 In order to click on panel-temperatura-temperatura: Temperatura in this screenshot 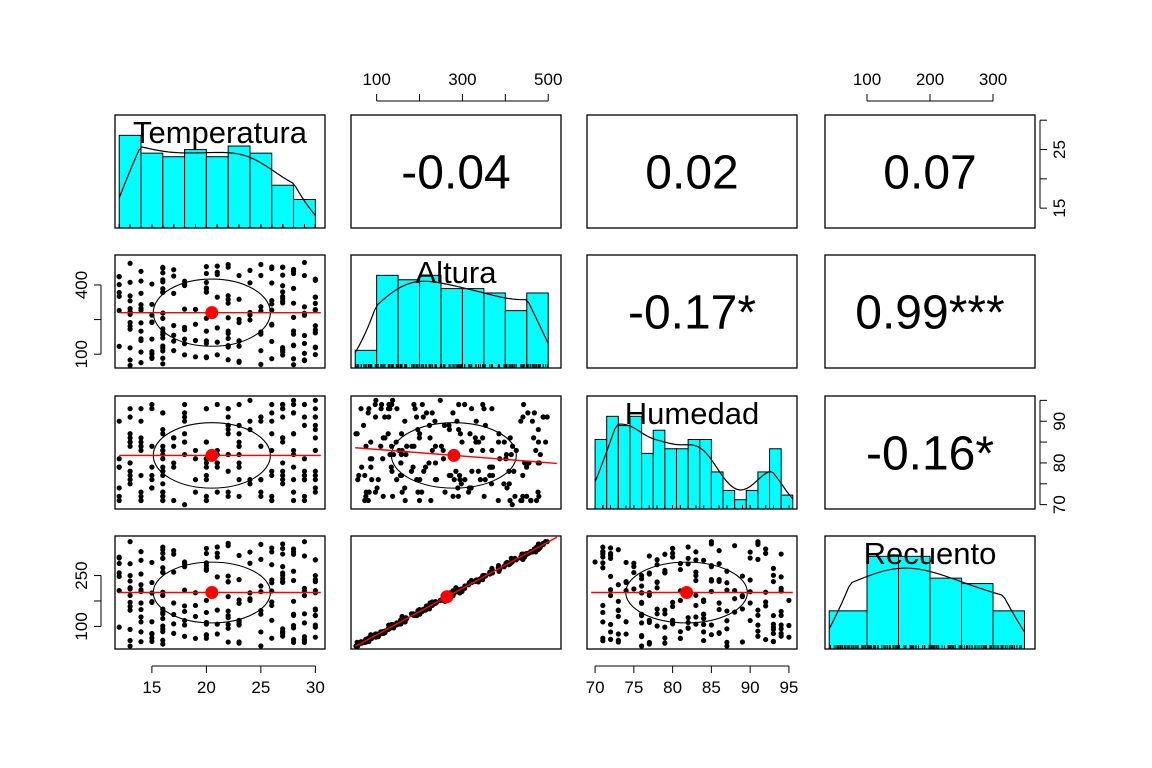, I will do `click(220, 171)`.